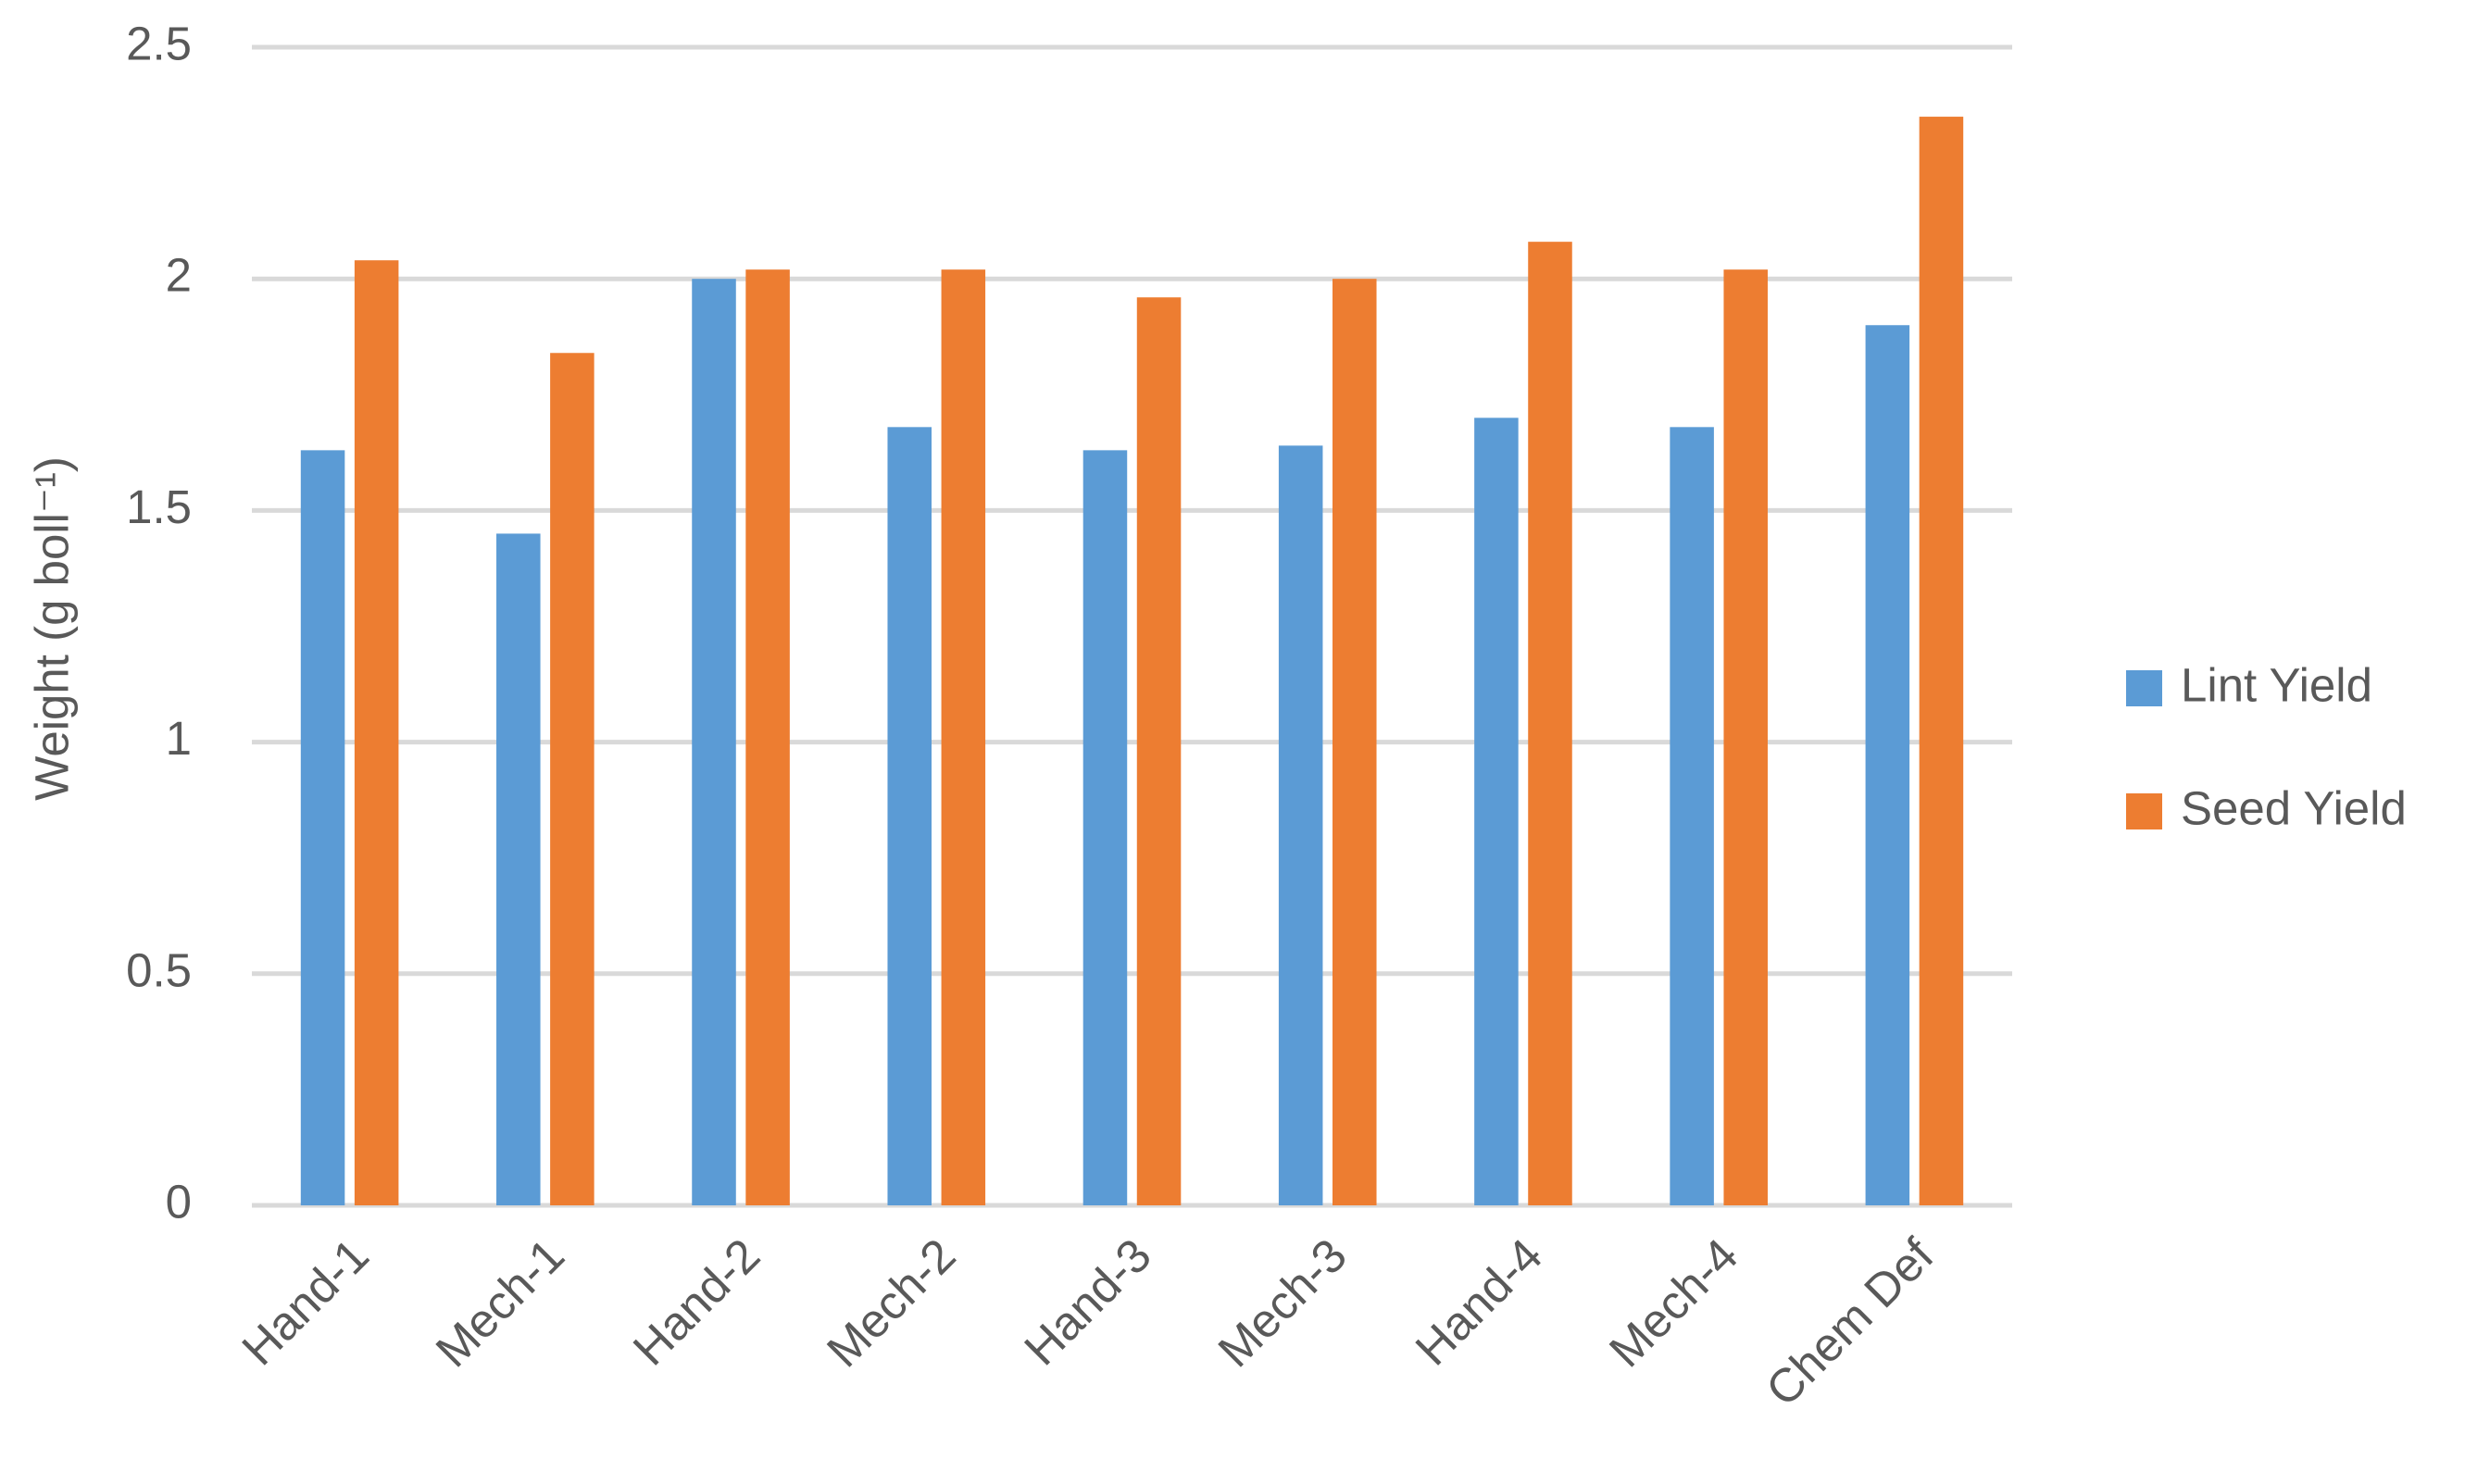  Describe the element at coordinates (1673, 1303) in the screenshot. I see `x-tick-label: Mech-4` at that location.